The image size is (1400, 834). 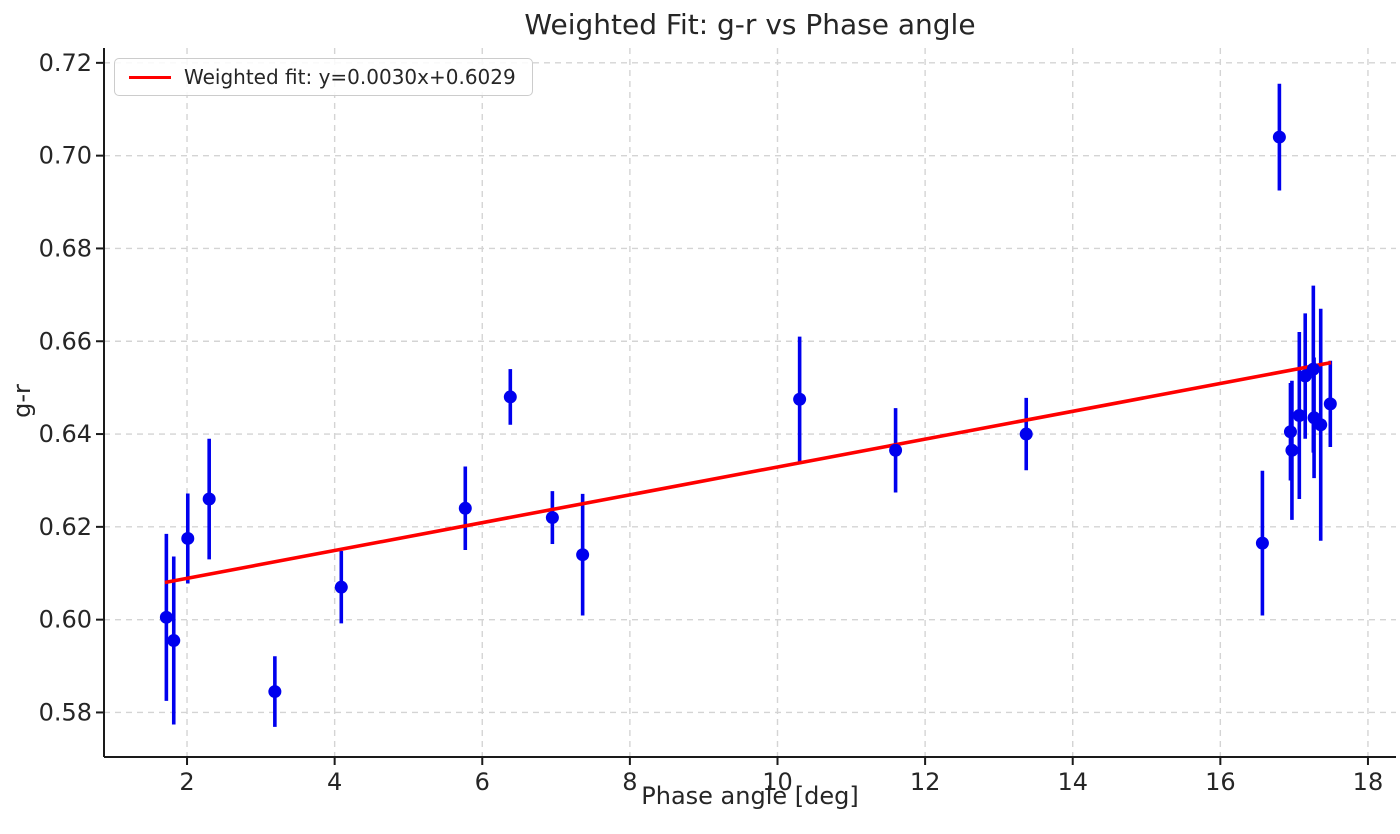 What do you see at coordinates (482, 782) in the screenshot?
I see `x-tick-label: 6` at bounding box center [482, 782].